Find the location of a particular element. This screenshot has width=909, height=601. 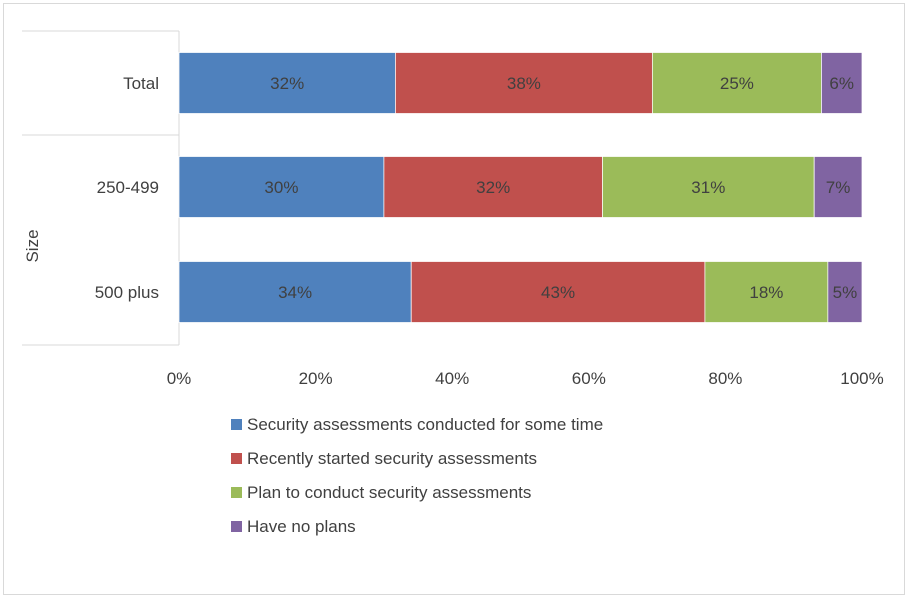

x-tick-label: 0% is located at coordinates (179, 378).